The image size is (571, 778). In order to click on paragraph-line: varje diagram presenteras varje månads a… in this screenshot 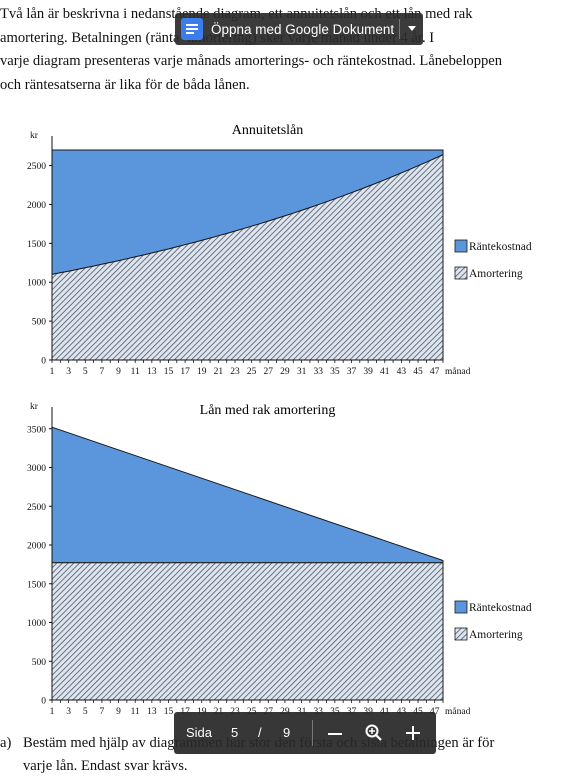, I will do `click(251, 61)`.